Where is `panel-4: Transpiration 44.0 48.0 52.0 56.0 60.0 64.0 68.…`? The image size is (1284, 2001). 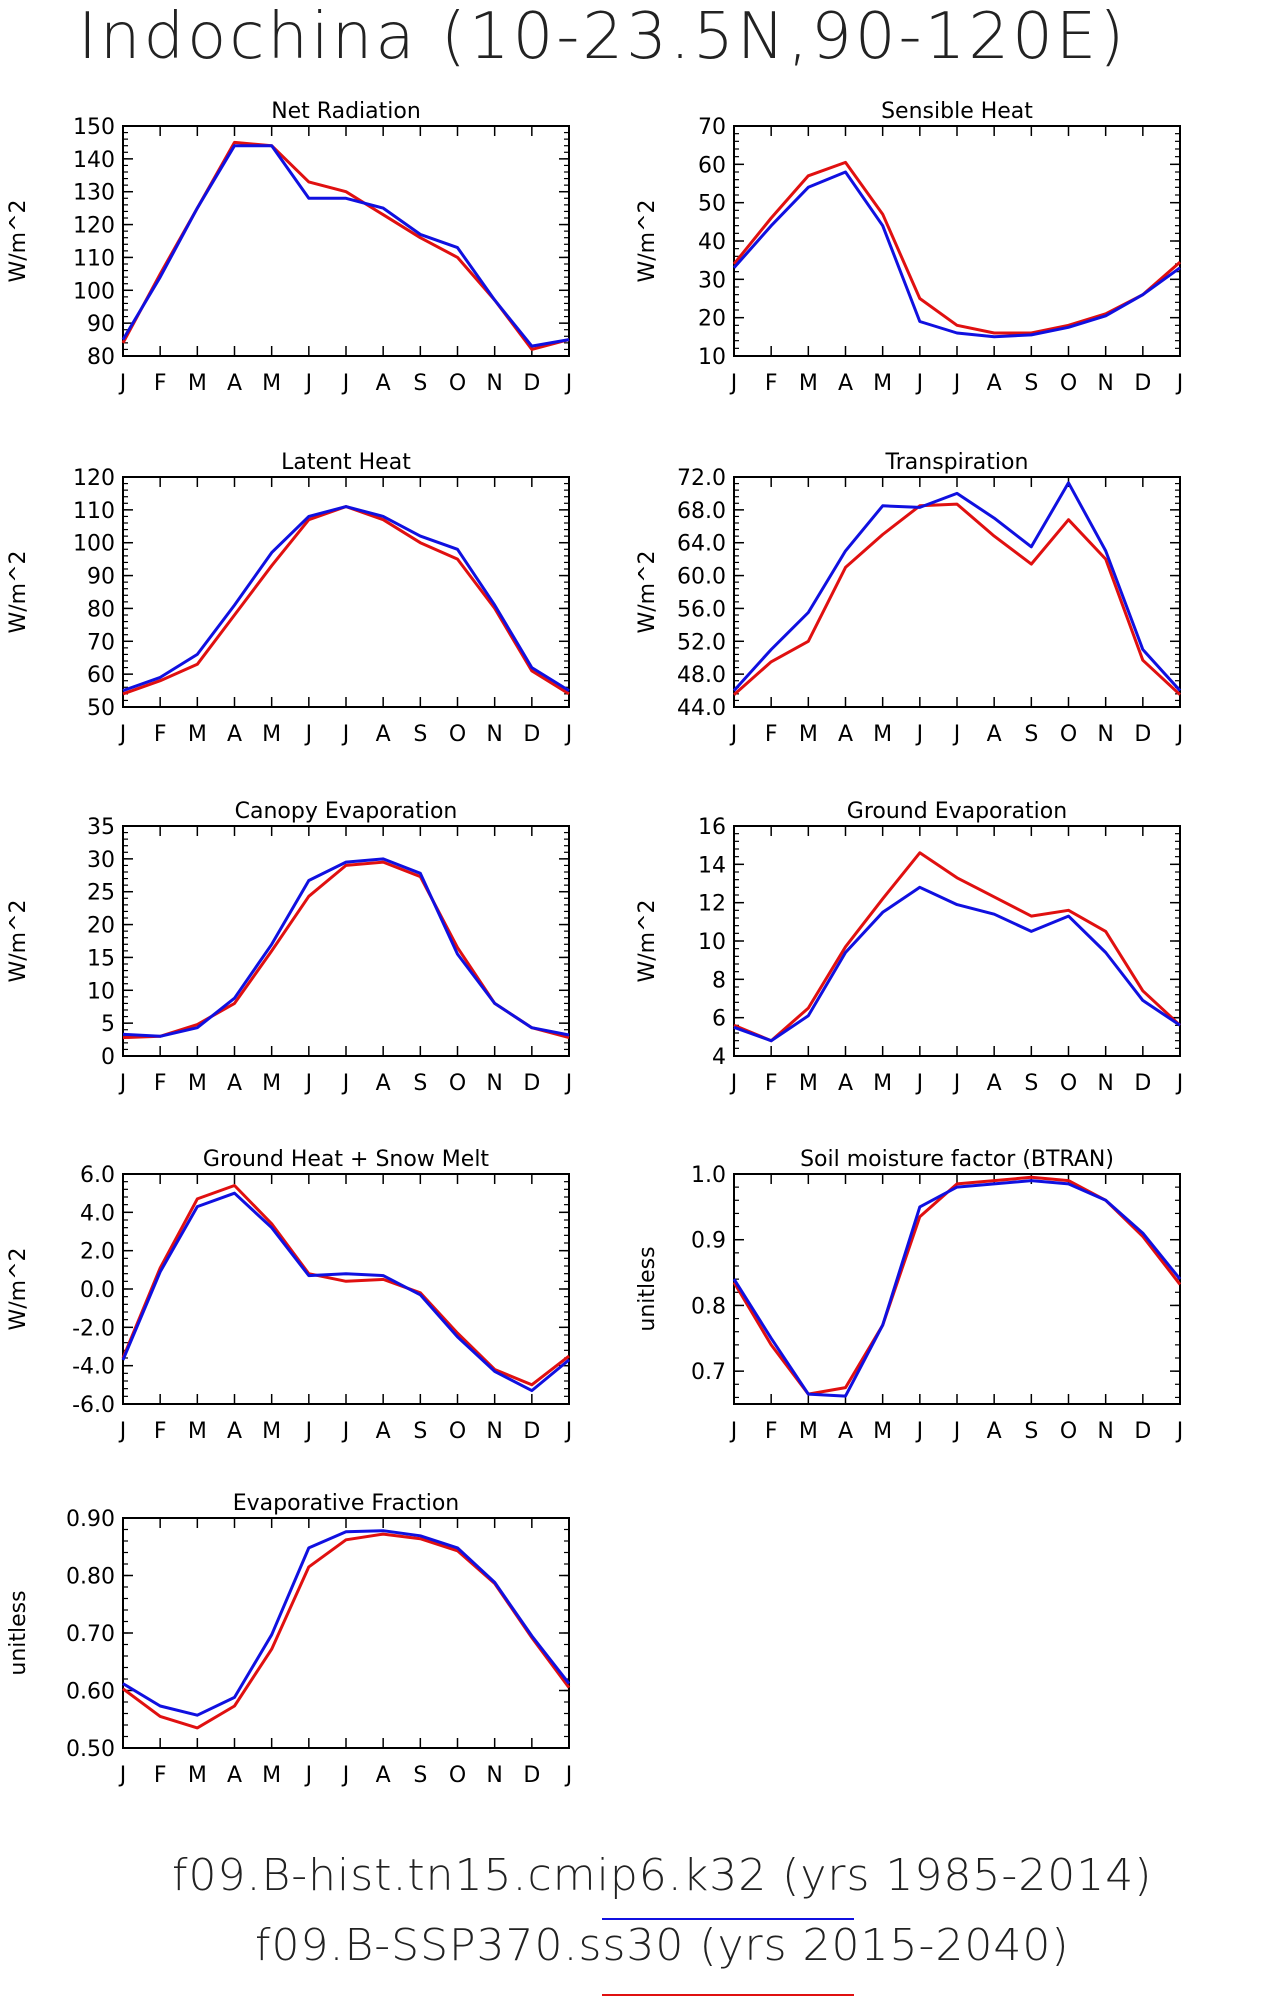 panel-4: Transpiration 44.0 48.0 52.0 56.0 60.0 64.0 68.… is located at coordinates (909, 598).